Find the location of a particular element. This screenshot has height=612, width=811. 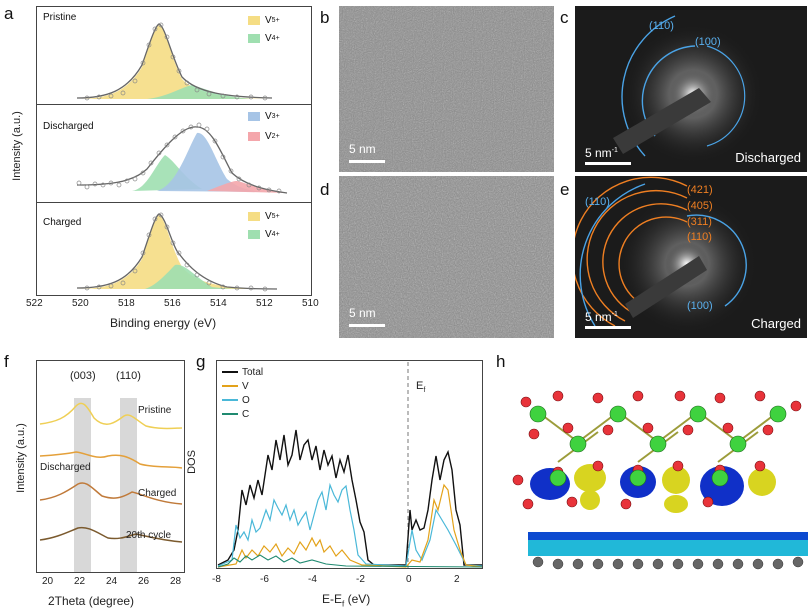

xrd-peak-label: (003) is located at coordinates (83, 376).